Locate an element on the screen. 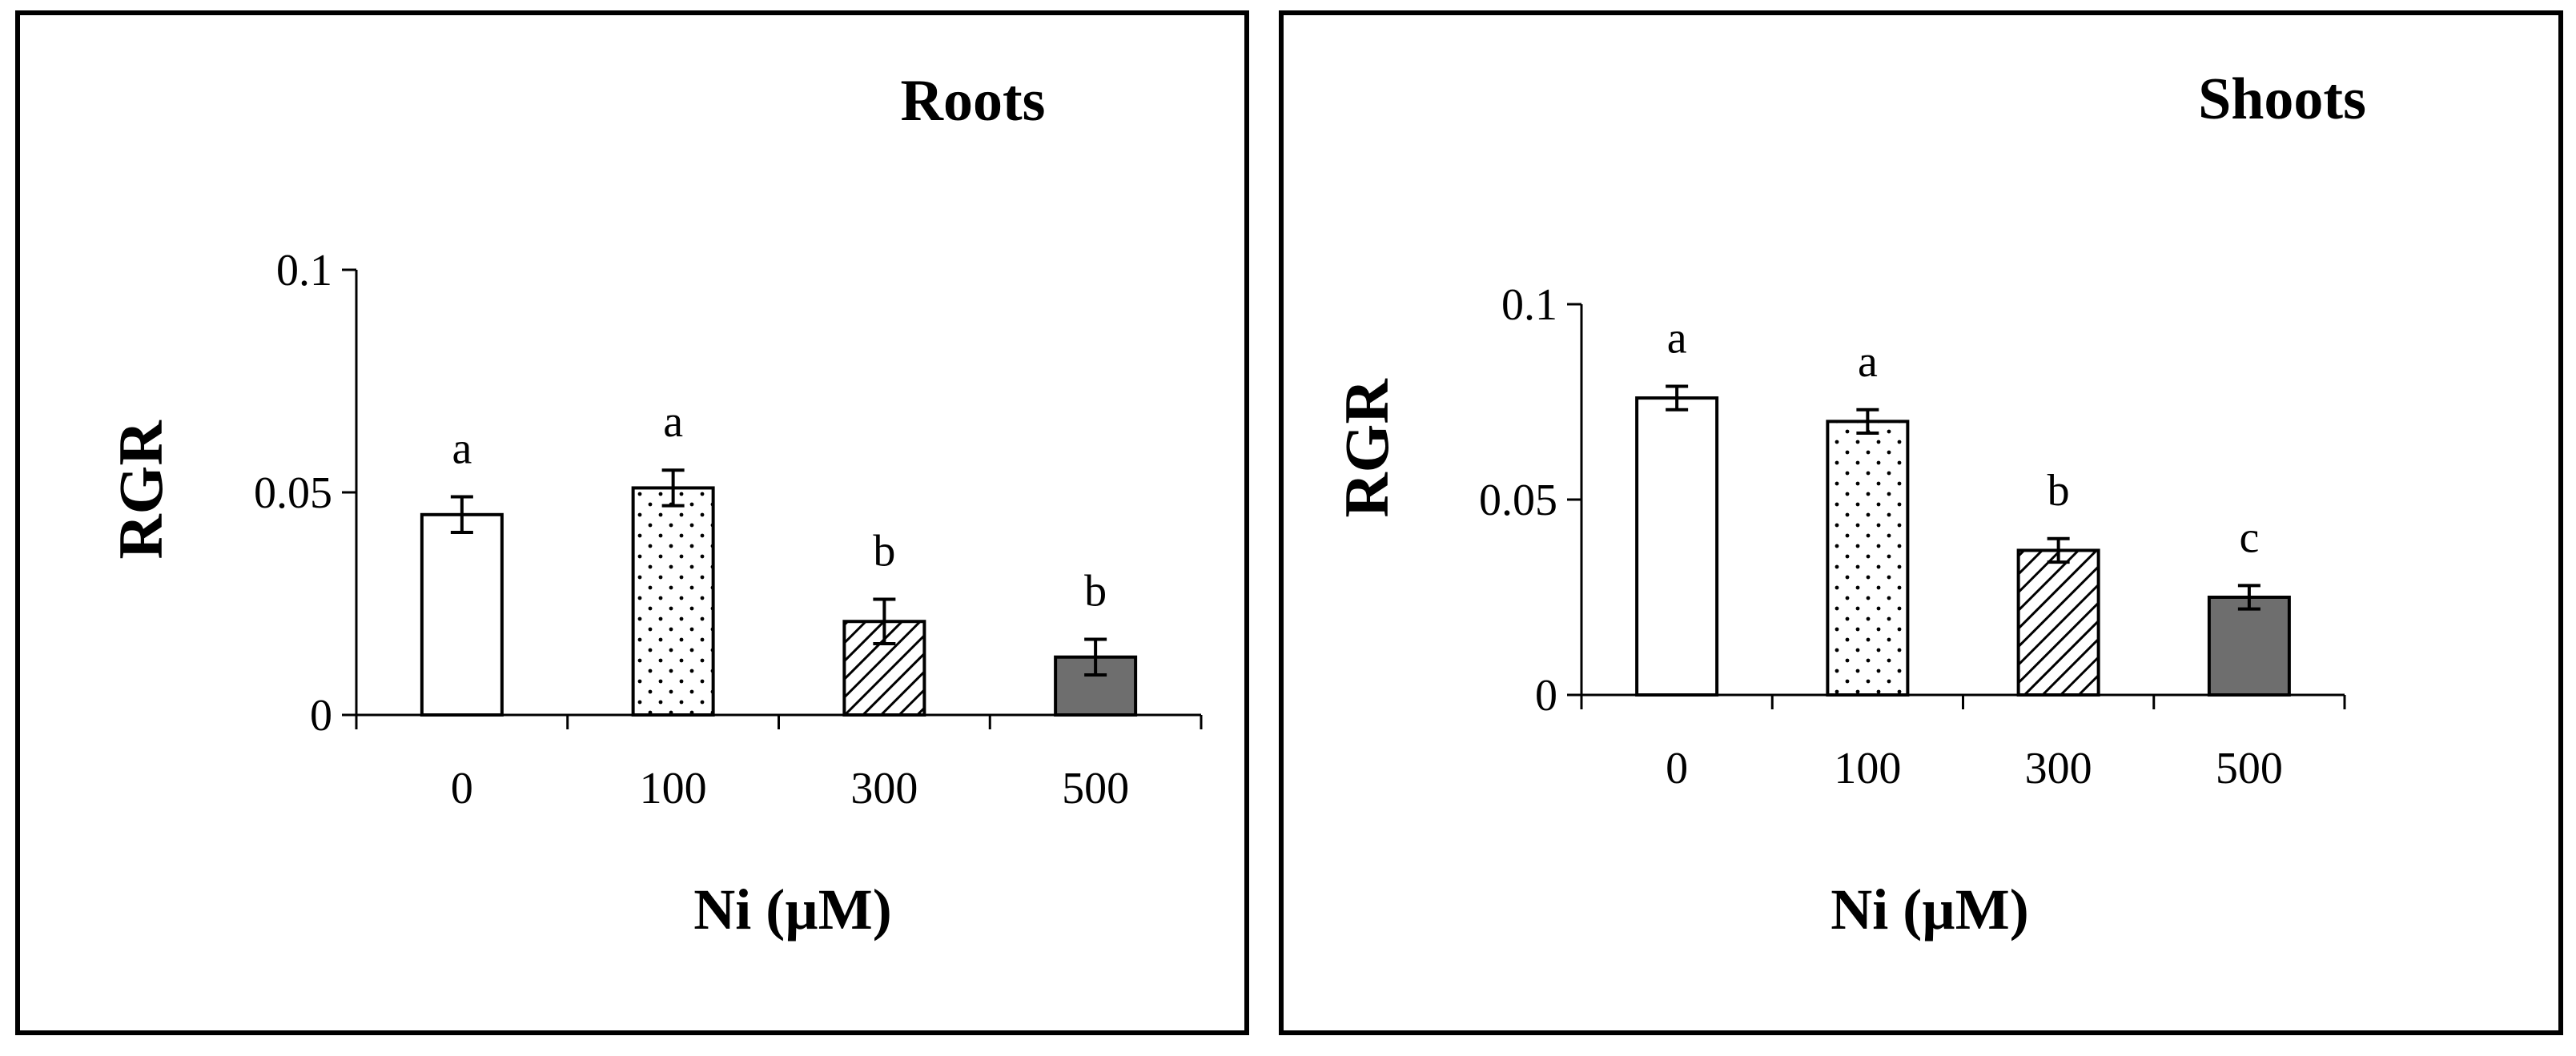 This screenshot has height=1056, width=2576. chart-title: Roots is located at coordinates (973, 101).